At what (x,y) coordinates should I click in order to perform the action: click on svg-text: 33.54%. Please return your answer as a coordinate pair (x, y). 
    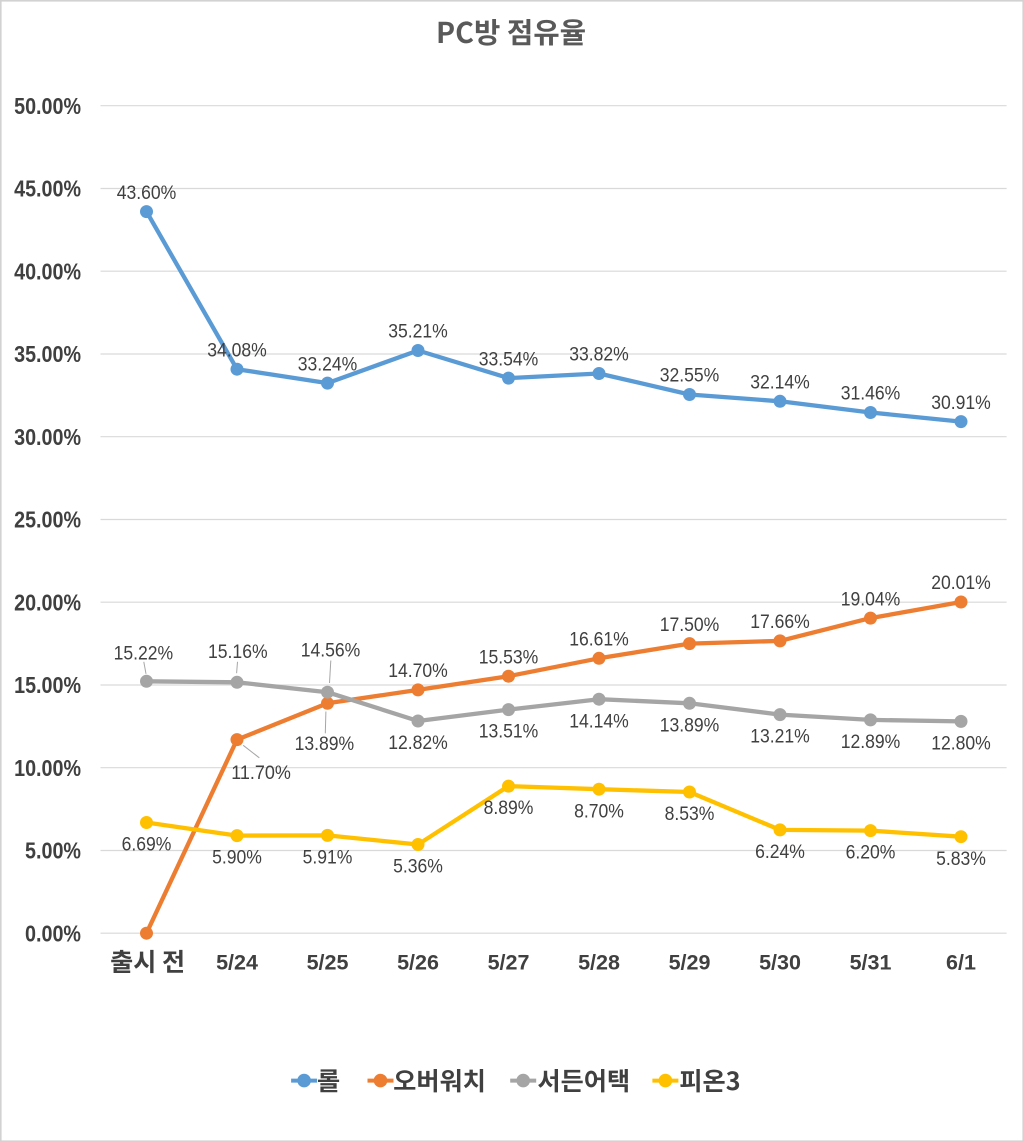
    Looking at the image, I should click on (509, 359).